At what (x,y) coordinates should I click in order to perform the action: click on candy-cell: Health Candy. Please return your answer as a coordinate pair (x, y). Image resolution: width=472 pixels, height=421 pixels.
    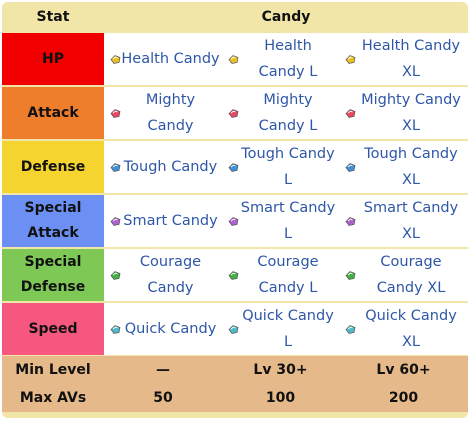
    Looking at the image, I should click on (163, 59).